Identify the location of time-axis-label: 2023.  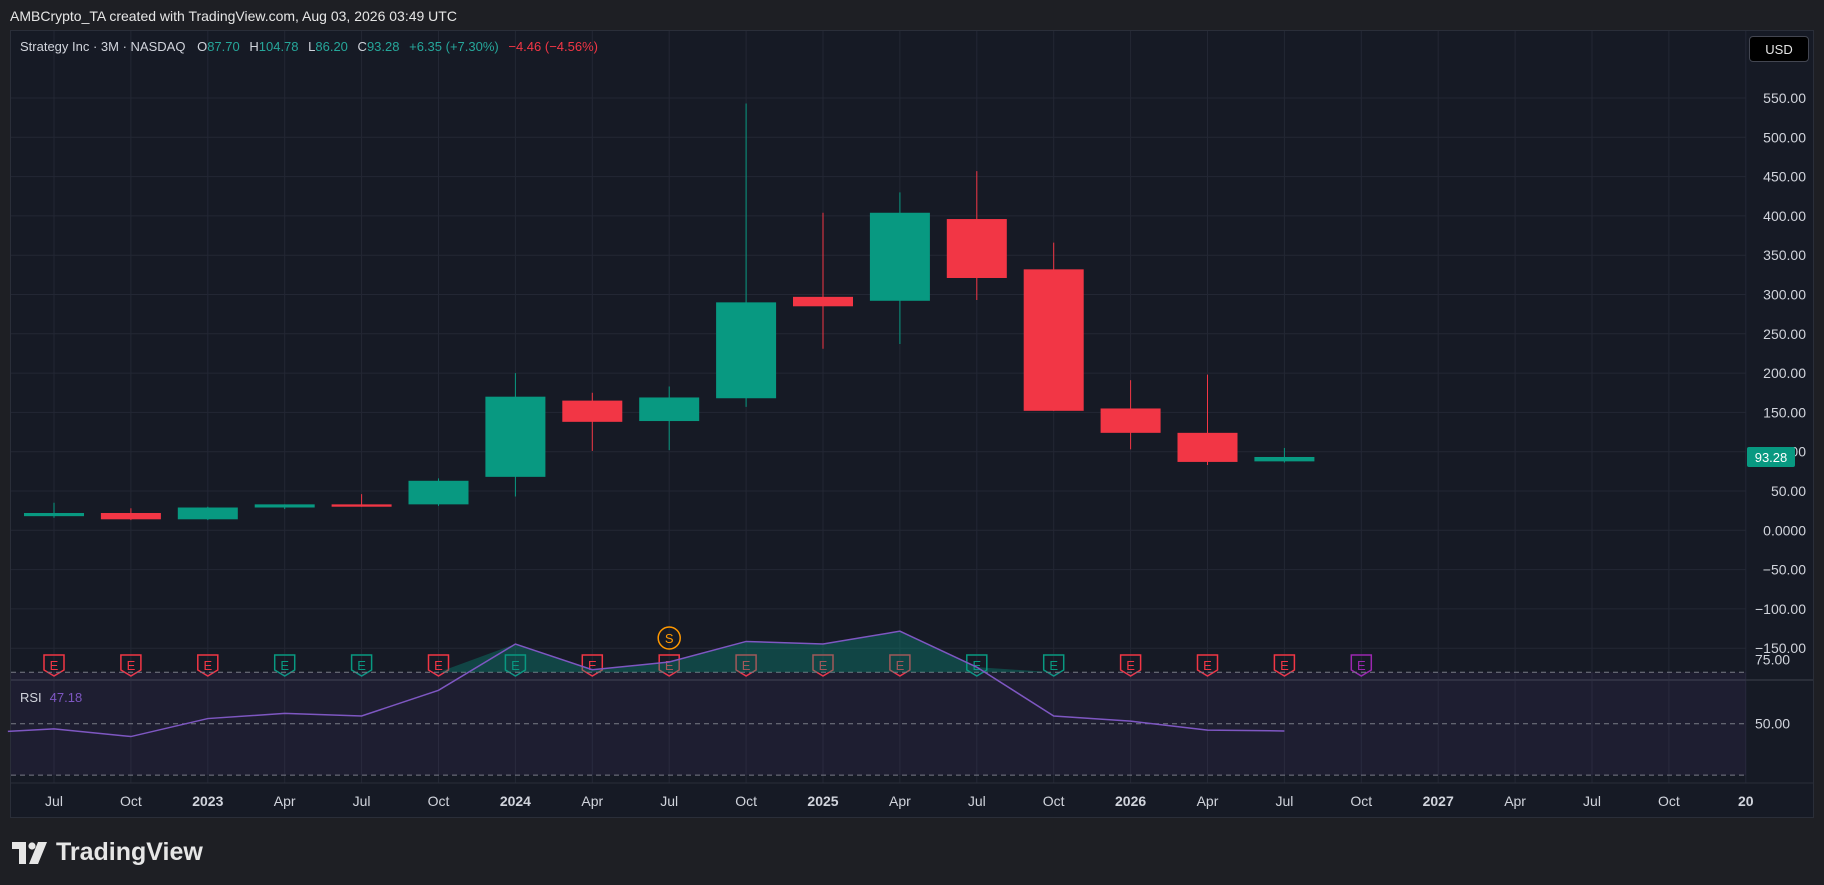
(207, 801).